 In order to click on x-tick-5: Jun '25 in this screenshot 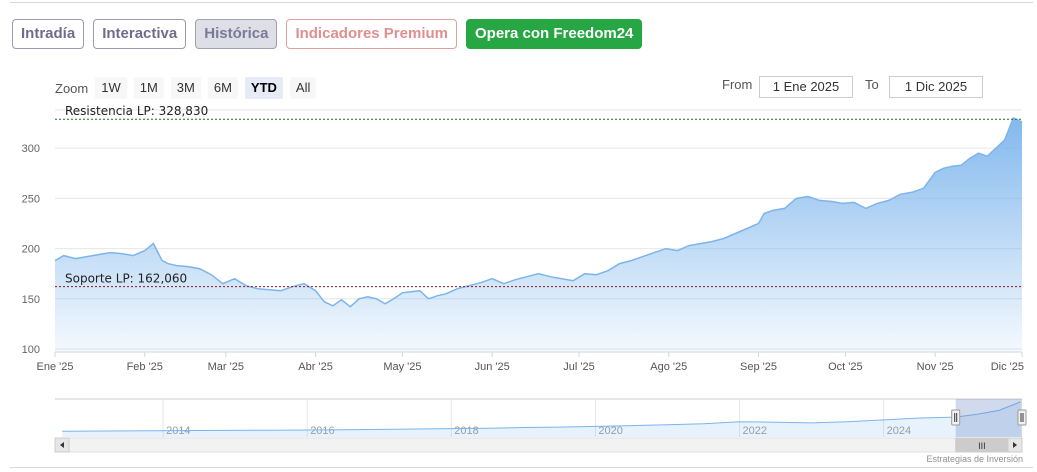, I will do `click(492, 367)`.